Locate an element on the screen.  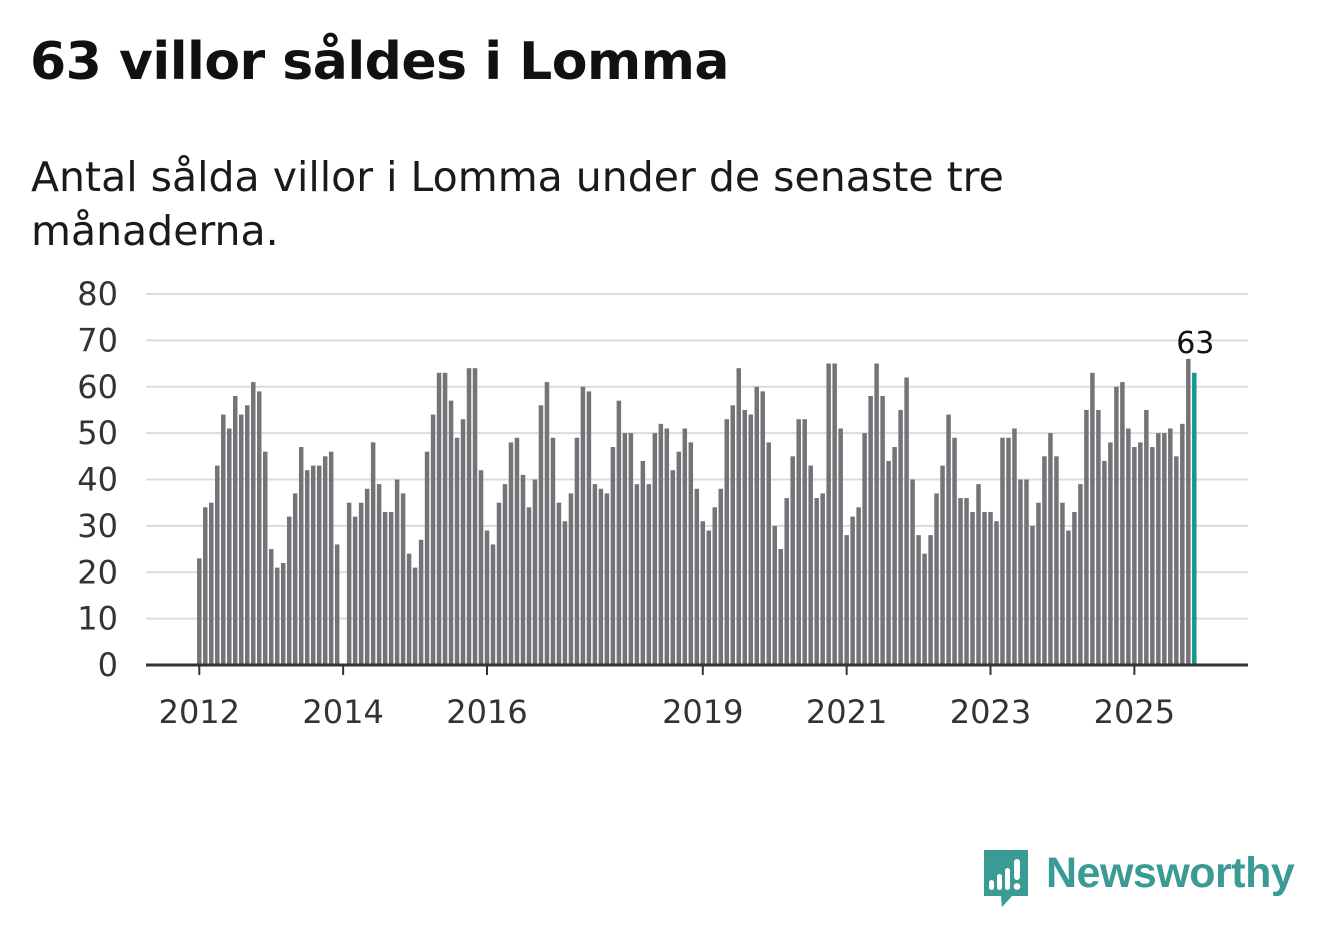
y-tick-label-50: 50 is located at coordinates (97, 433).